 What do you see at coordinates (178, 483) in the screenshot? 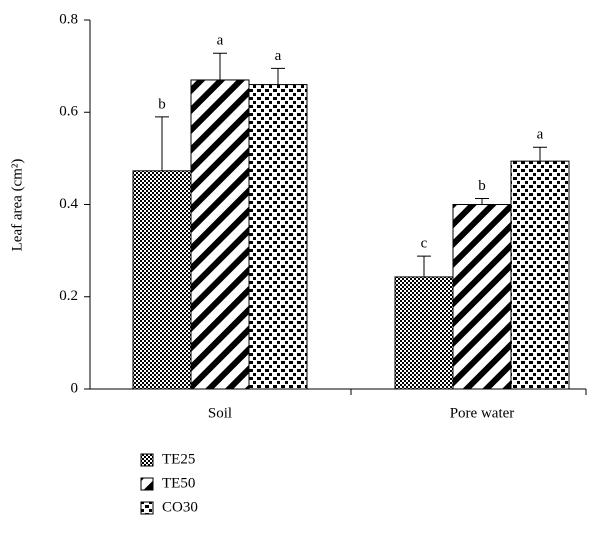
I see `legend-label: TE50` at bounding box center [178, 483].